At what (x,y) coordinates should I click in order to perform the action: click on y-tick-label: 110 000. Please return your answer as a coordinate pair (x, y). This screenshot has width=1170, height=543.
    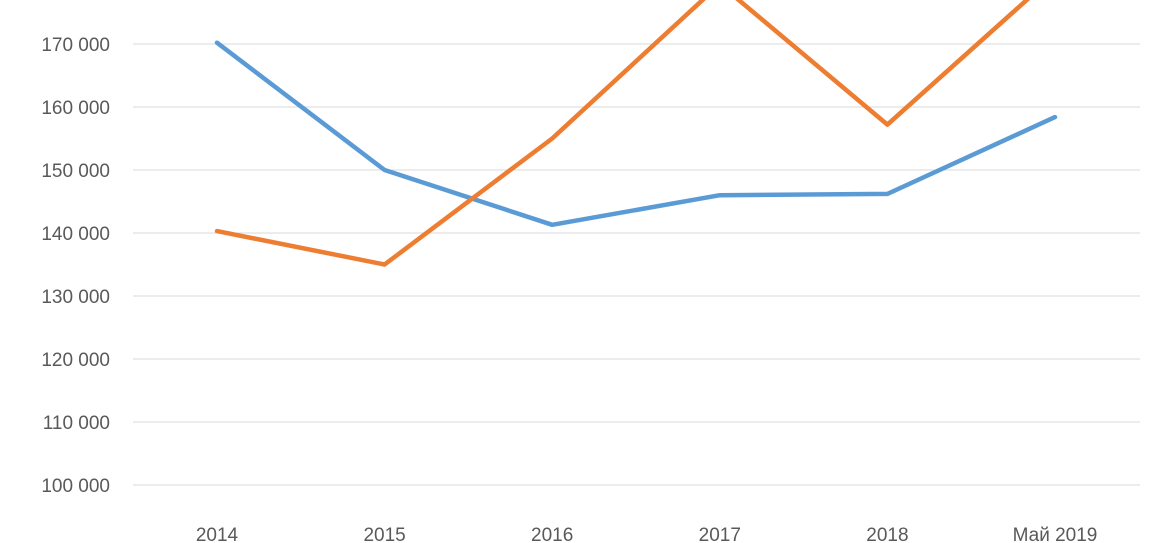
    Looking at the image, I should click on (76, 423).